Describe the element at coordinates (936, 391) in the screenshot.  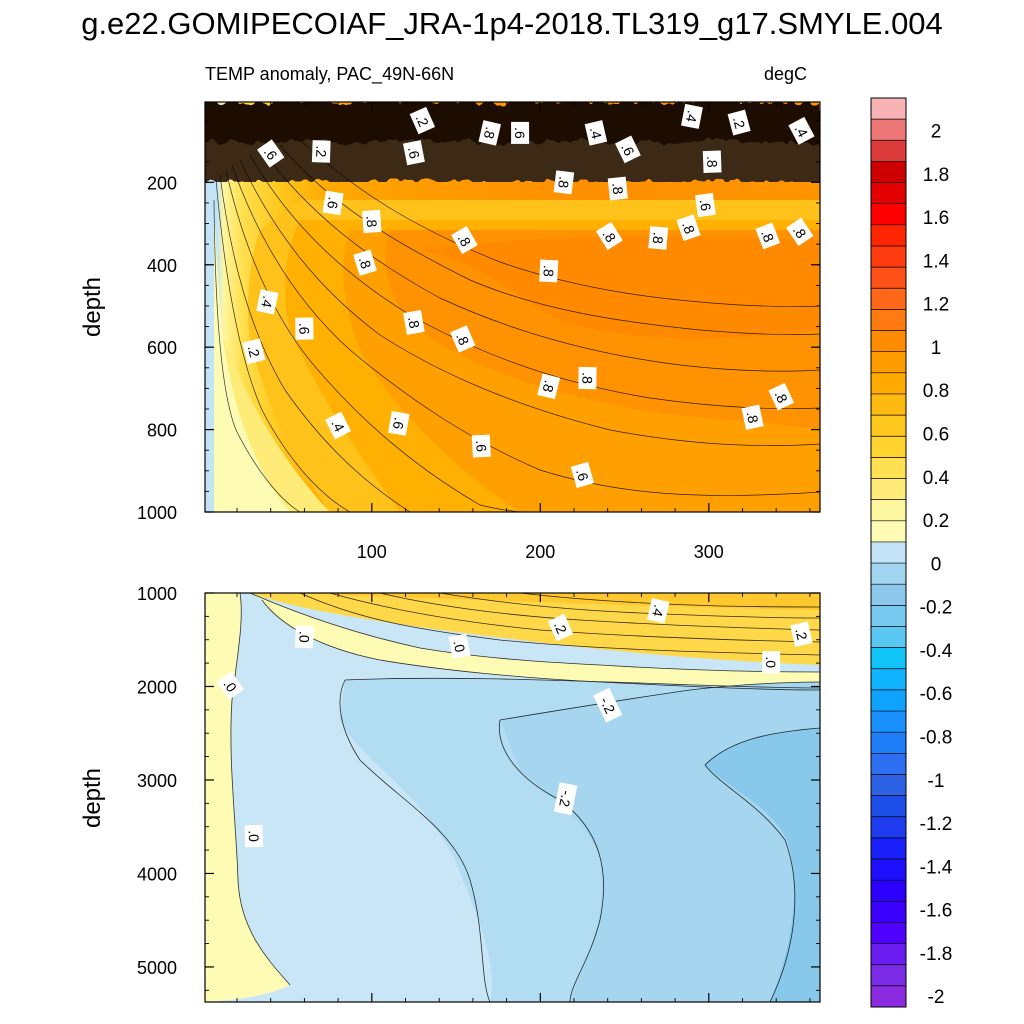
I see `colorbar-label: 0.8` at that location.